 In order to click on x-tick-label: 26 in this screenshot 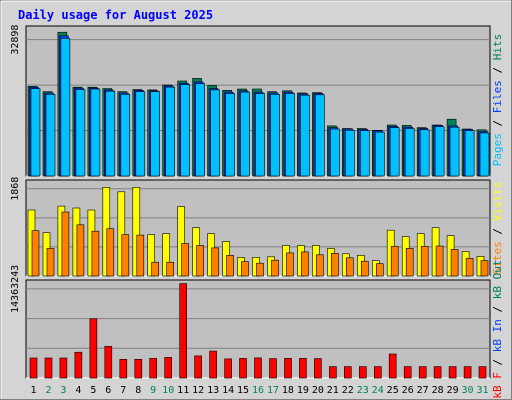, I will do `click(408, 390)`.